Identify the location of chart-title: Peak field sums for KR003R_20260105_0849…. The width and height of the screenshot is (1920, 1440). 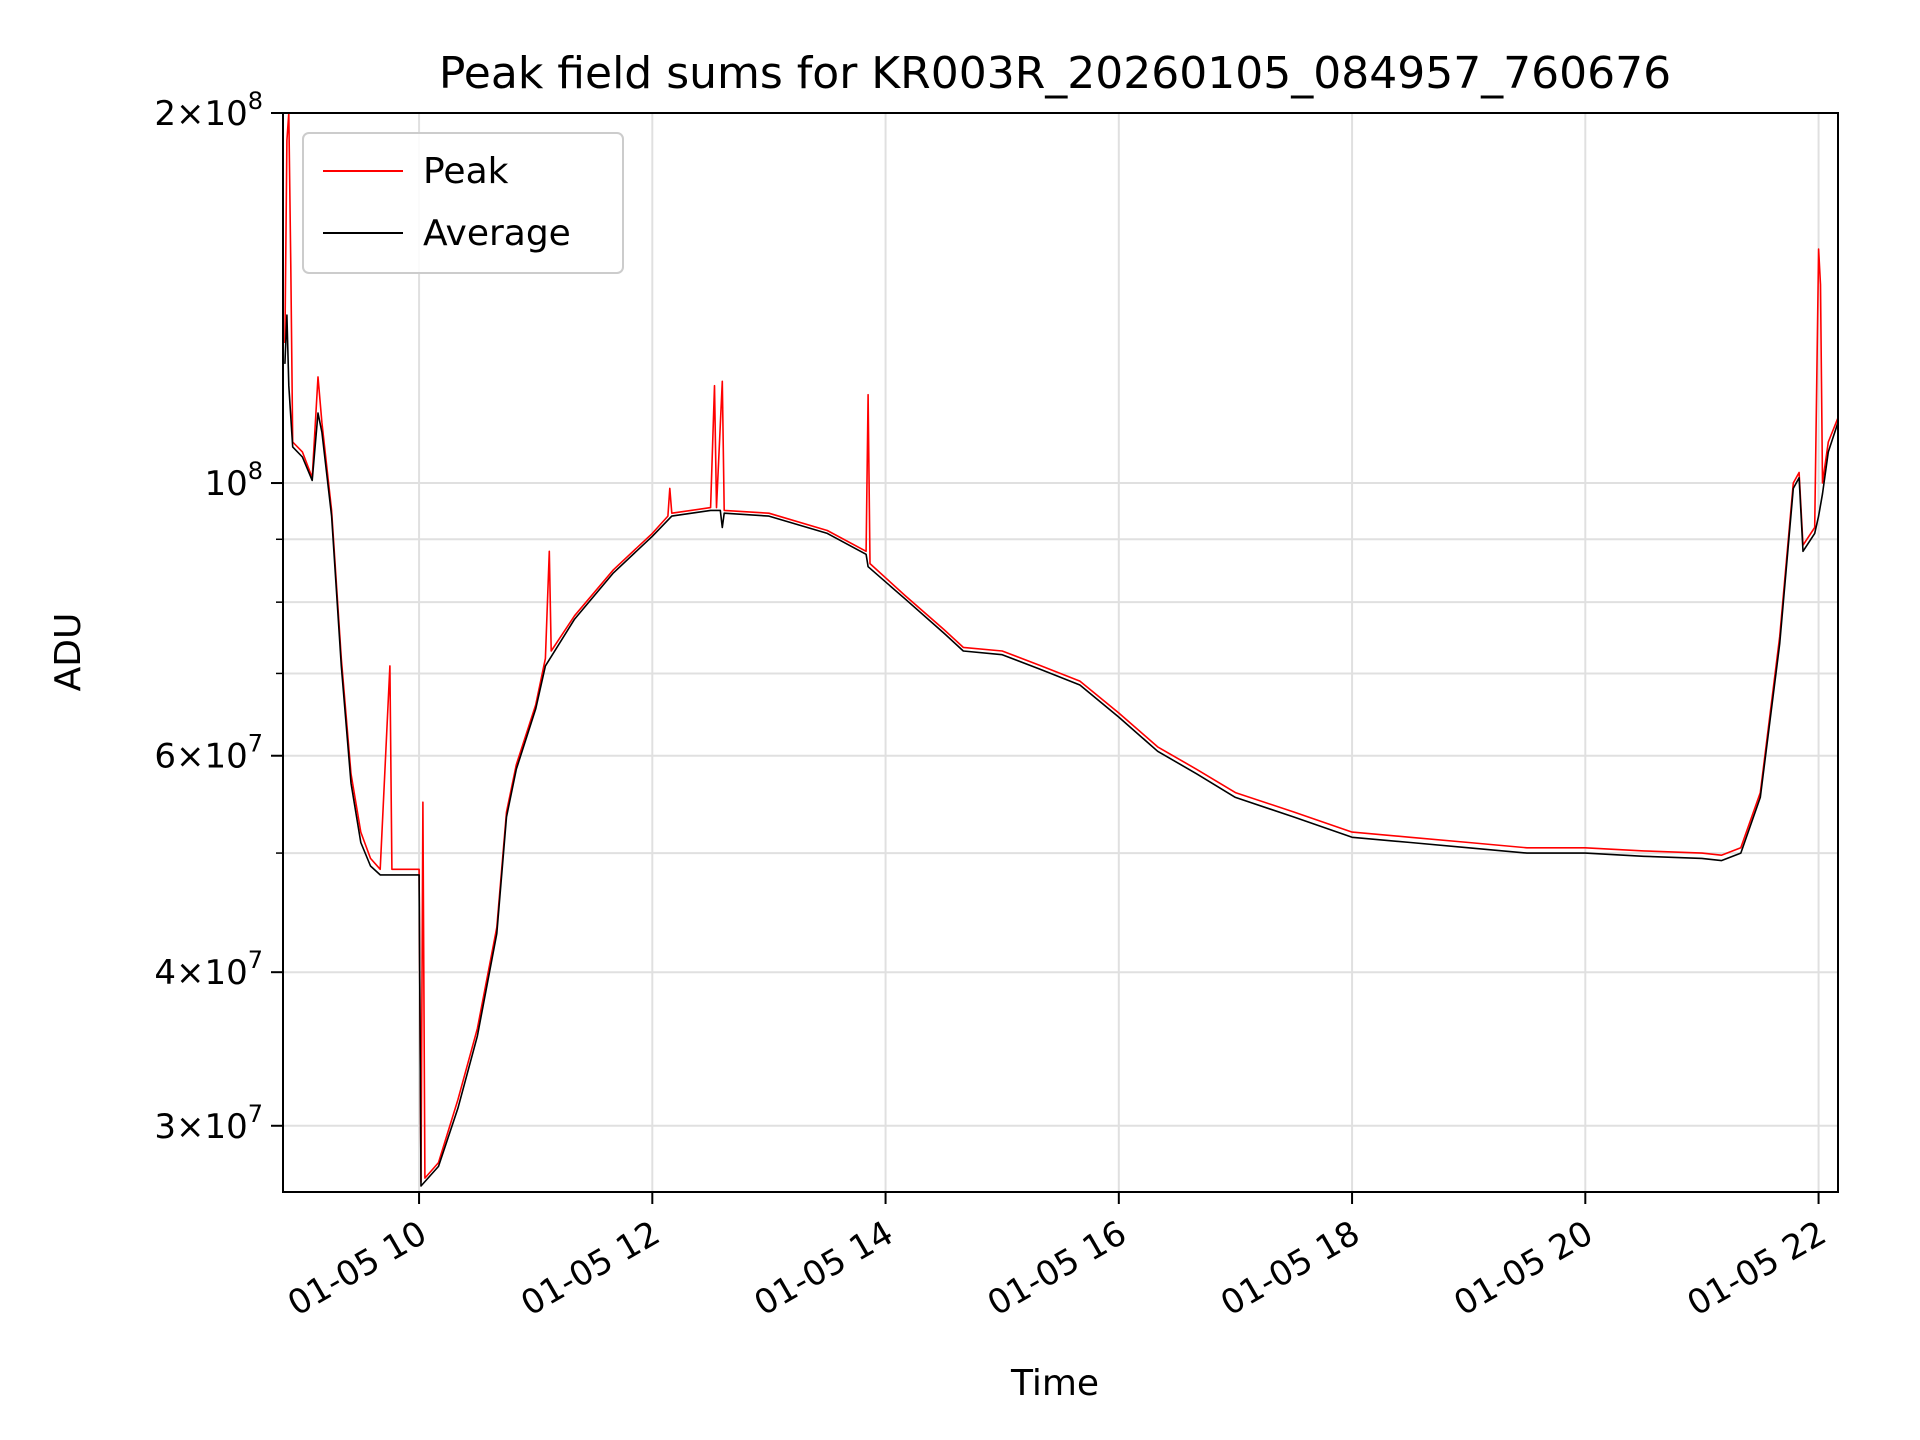
(1055, 73).